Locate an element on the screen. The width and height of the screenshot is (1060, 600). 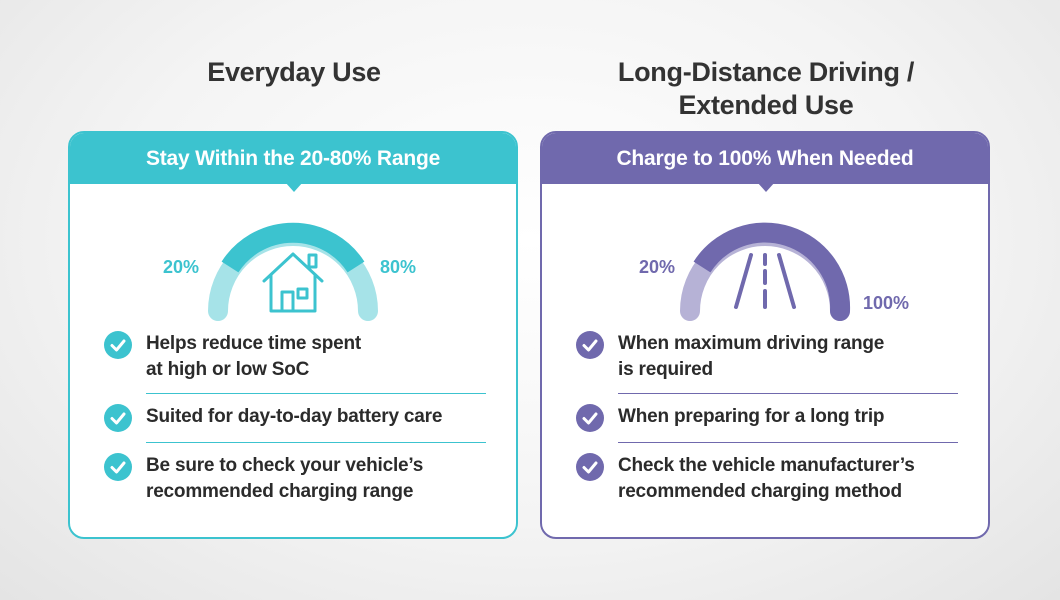
item-text-line: Be sure to check your vehicle’s is located at coordinates (285, 465).